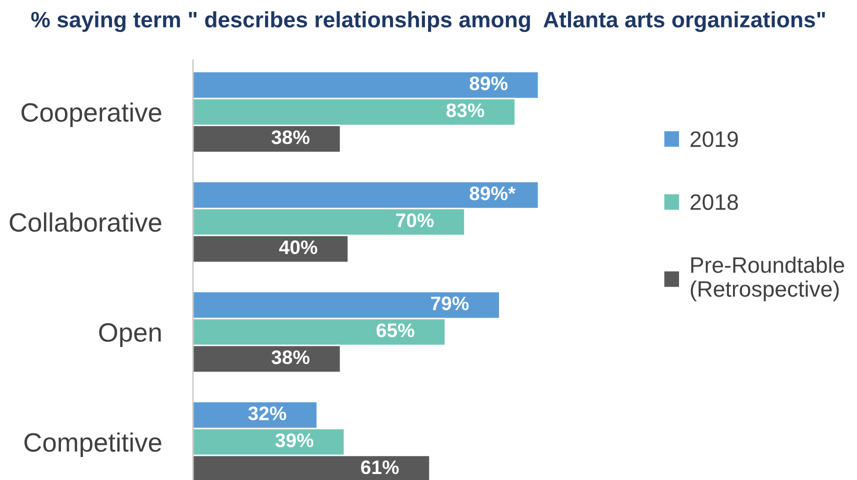 The image size is (857, 480). I want to click on data-label: 83%, so click(465, 110).